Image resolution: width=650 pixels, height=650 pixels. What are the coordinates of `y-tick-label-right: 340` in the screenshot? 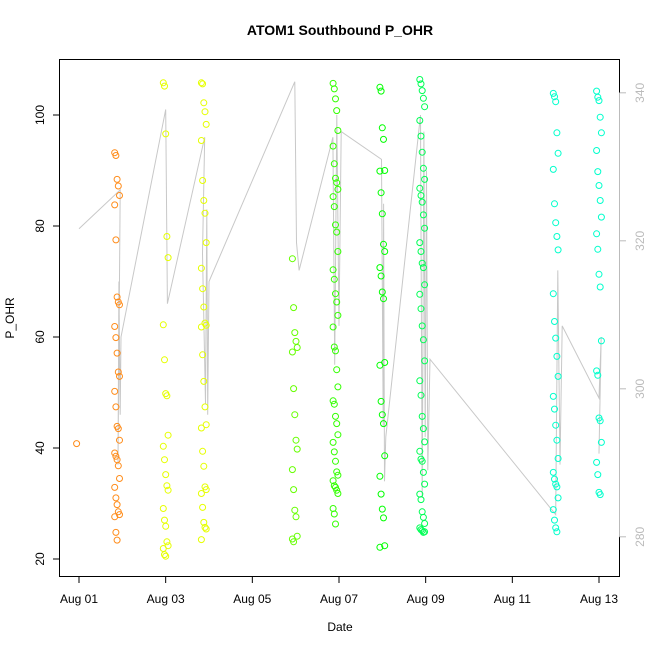 It's located at (640, 92).